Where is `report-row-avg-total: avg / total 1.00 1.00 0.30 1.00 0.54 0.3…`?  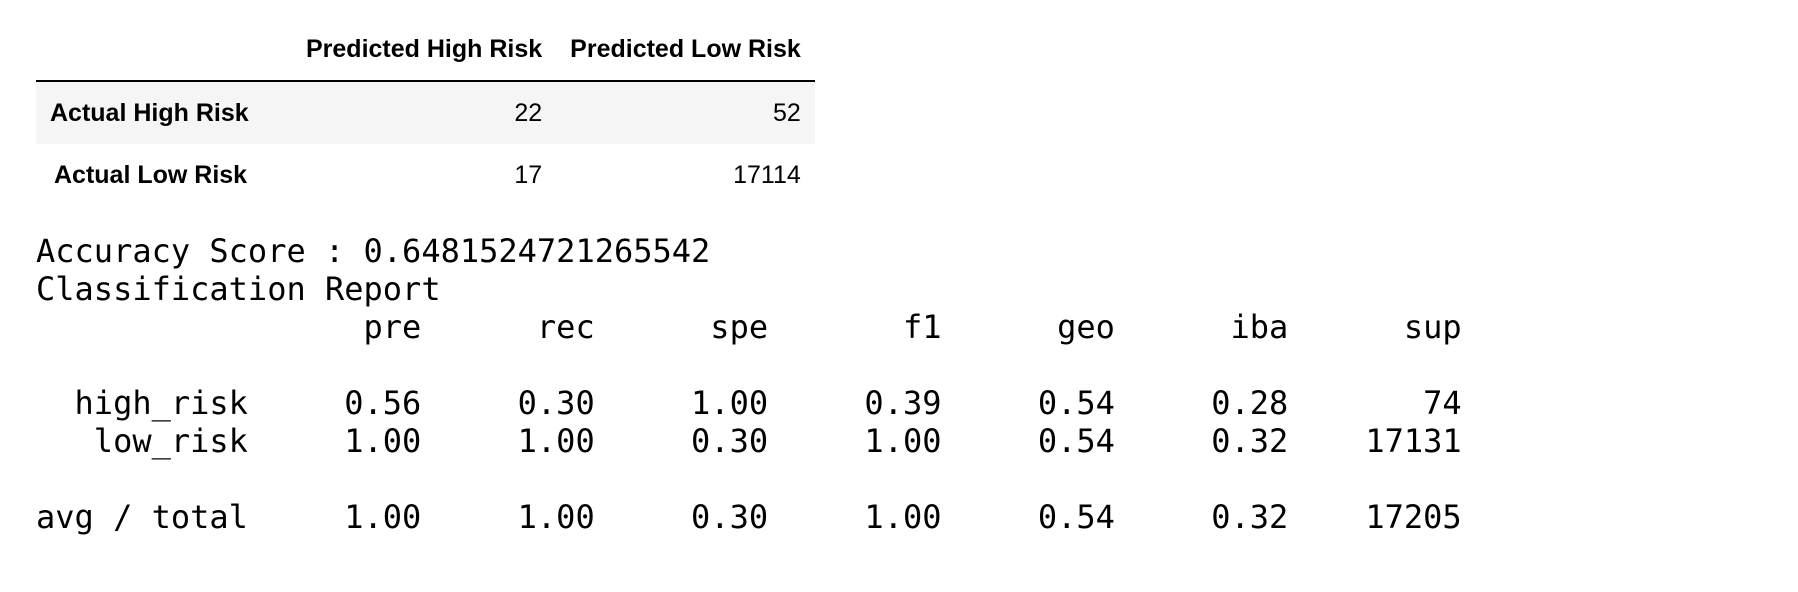
report-row-avg-total: avg / total 1.00 1.00 0.30 1.00 0.54 0.3… is located at coordinates (749, 517).